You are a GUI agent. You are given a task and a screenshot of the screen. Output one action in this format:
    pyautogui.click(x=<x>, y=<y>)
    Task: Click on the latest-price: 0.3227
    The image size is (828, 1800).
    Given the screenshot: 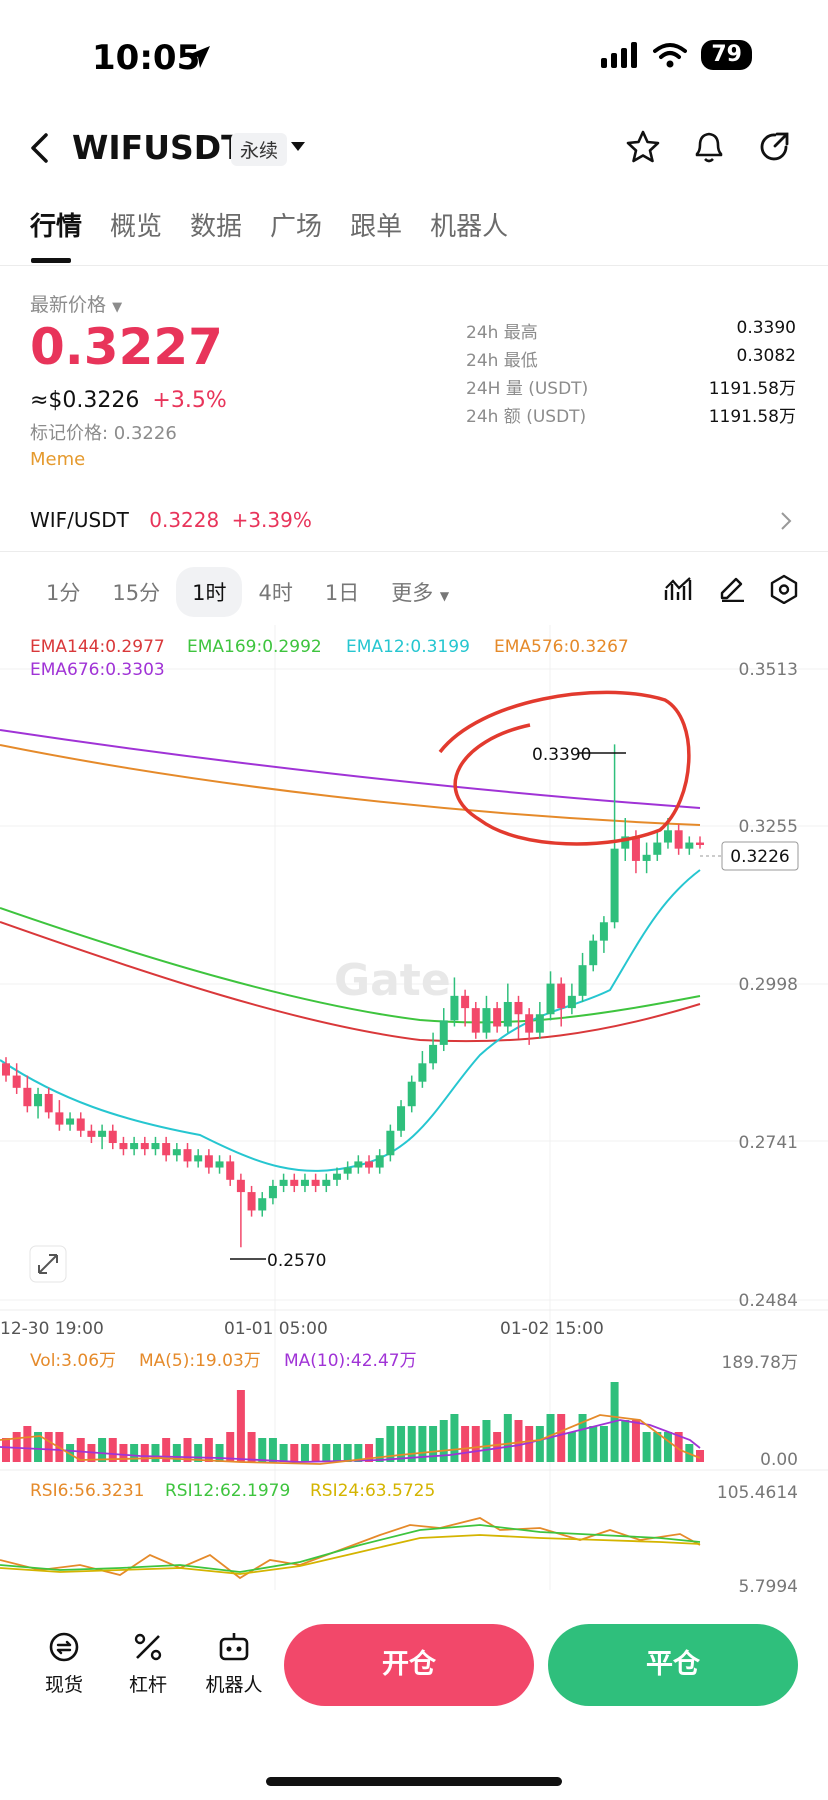 What is the action you would take?
    pyautogui.click(x=126, y=347)
    